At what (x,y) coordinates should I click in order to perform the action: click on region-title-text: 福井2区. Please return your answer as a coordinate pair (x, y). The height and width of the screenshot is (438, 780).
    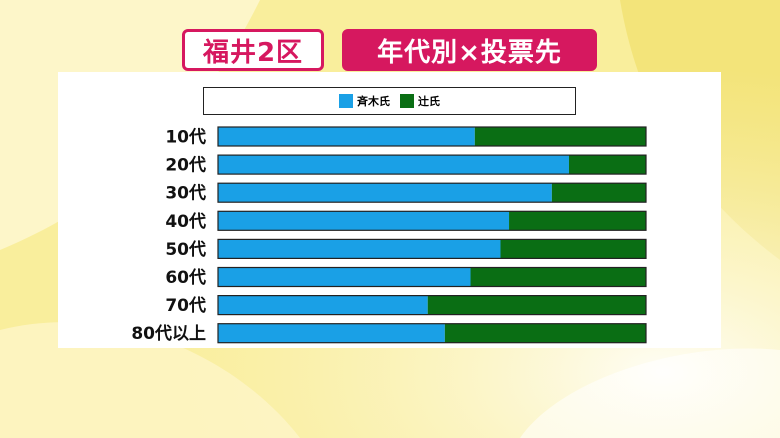
    Looking at the image, I should click on (253, 52).